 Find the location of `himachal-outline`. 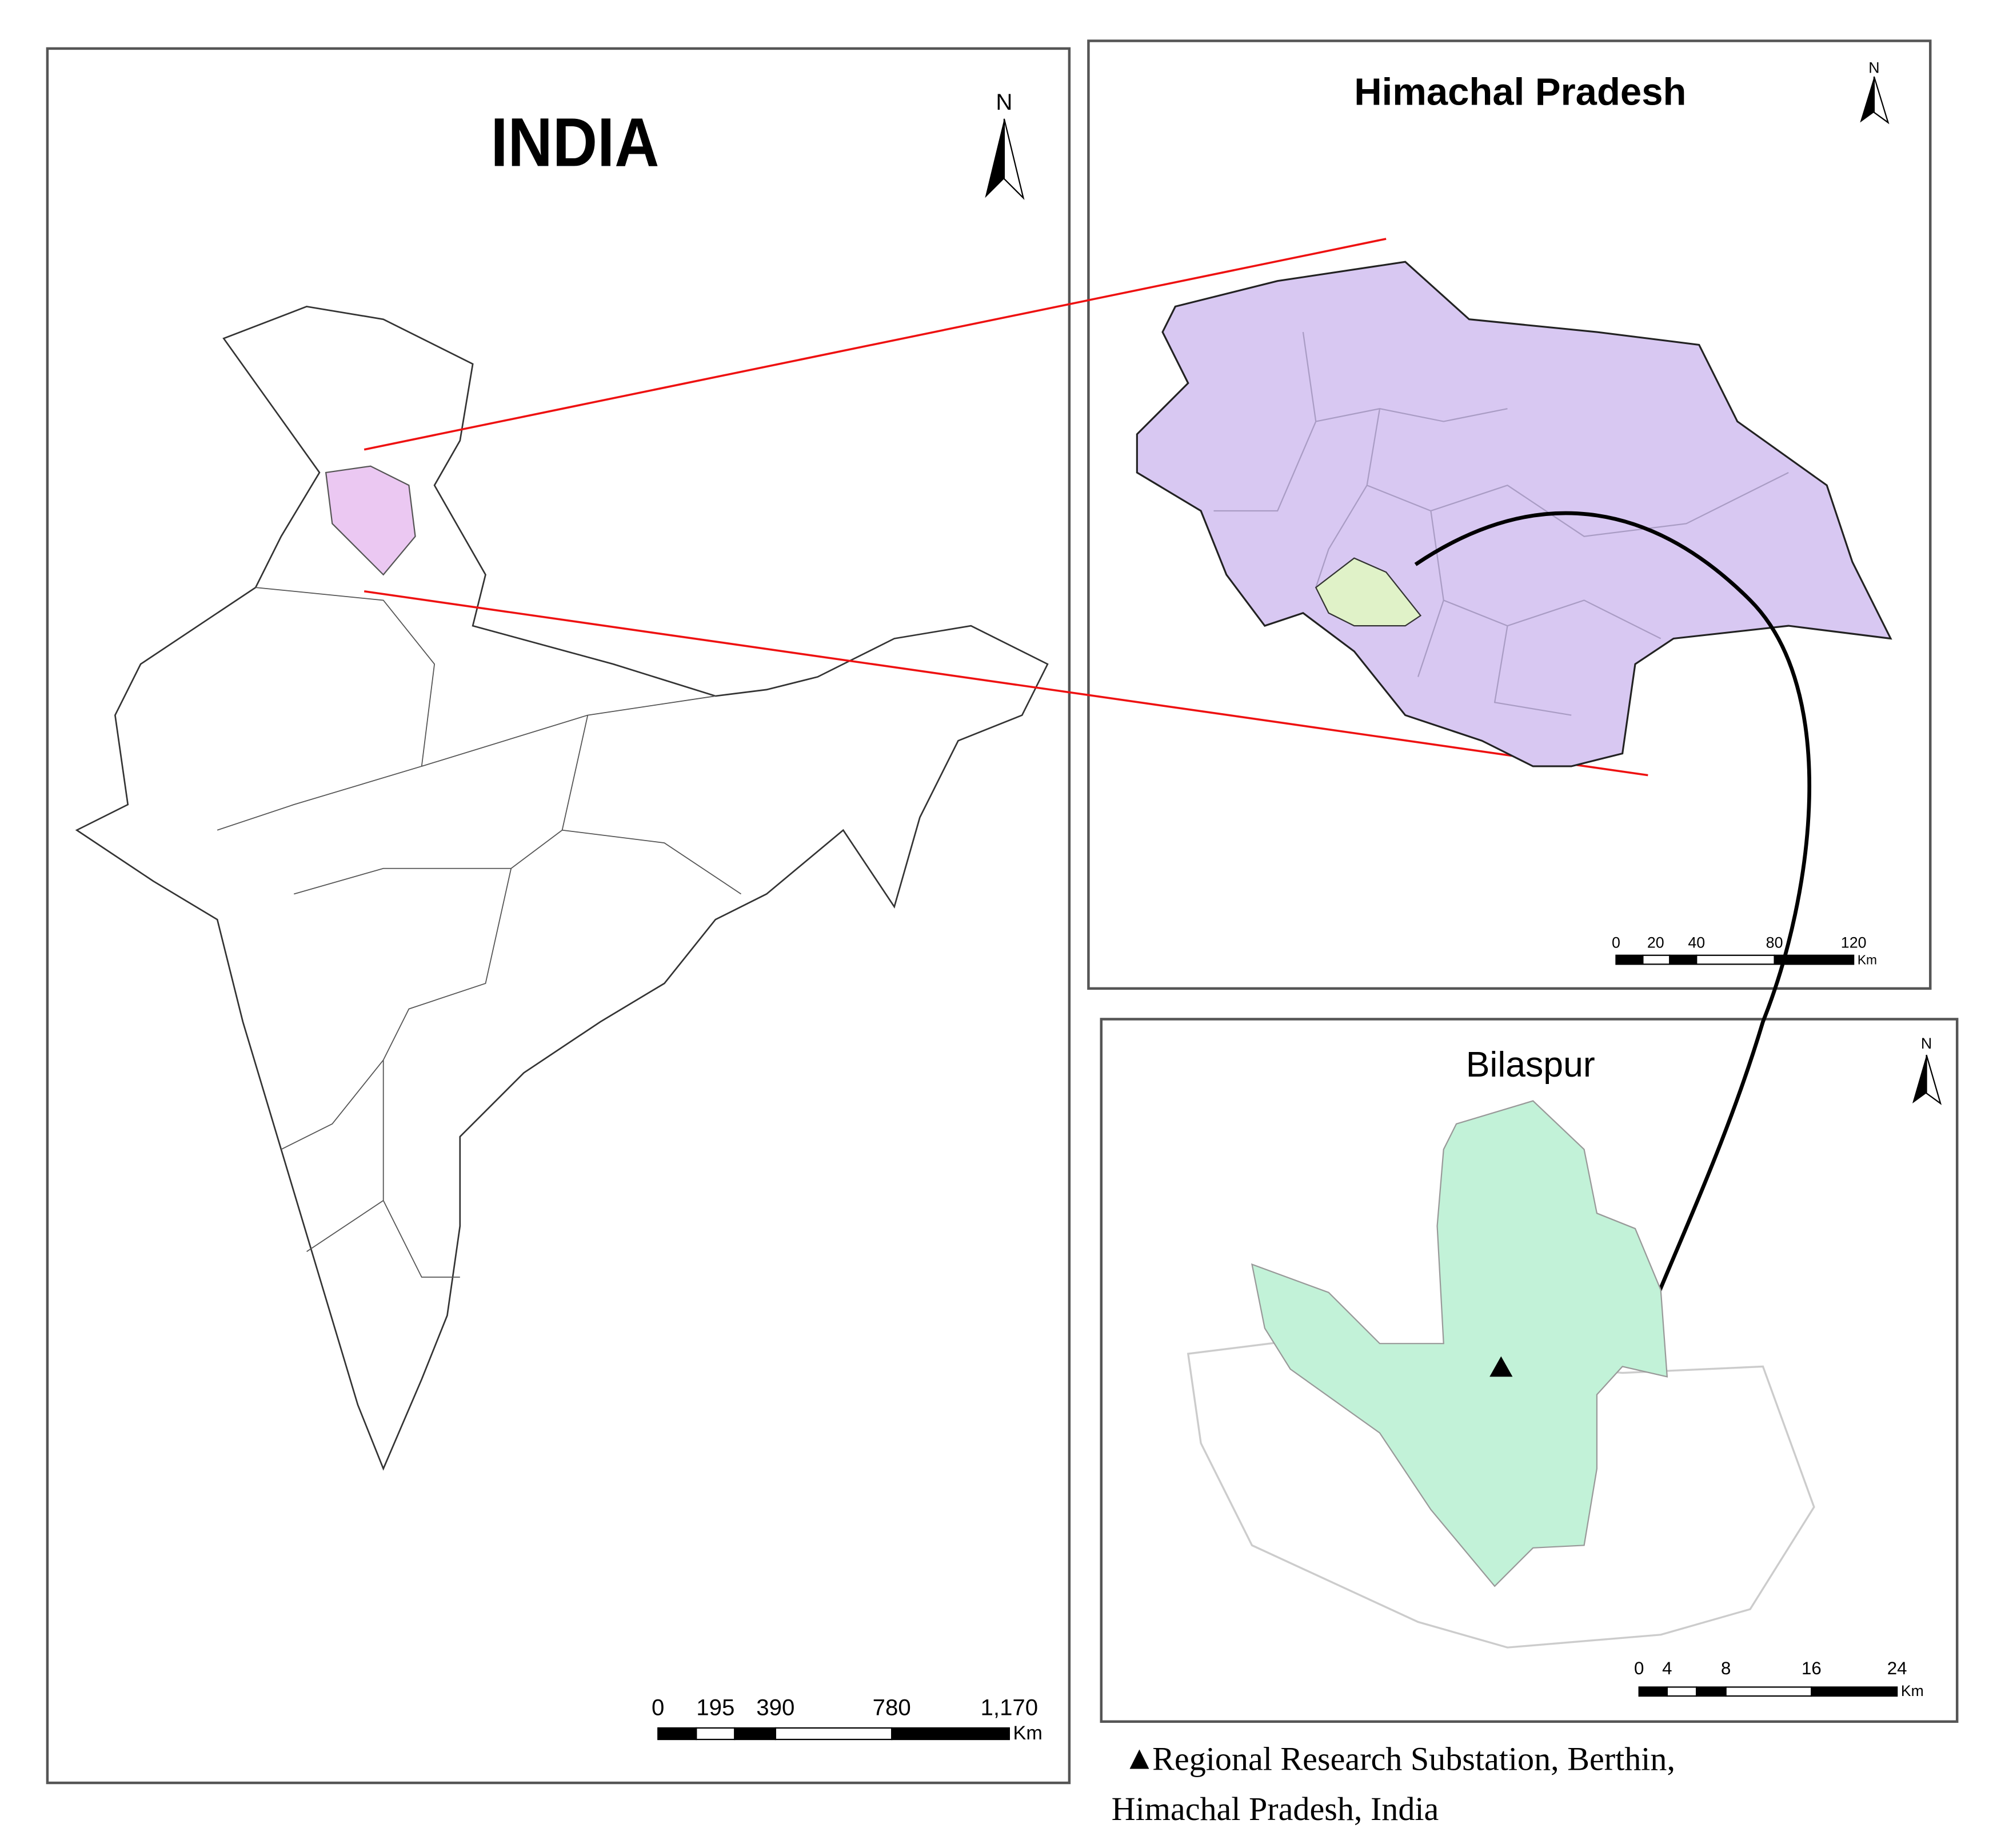

himachal-outline is located at coordinates (1514, 514).